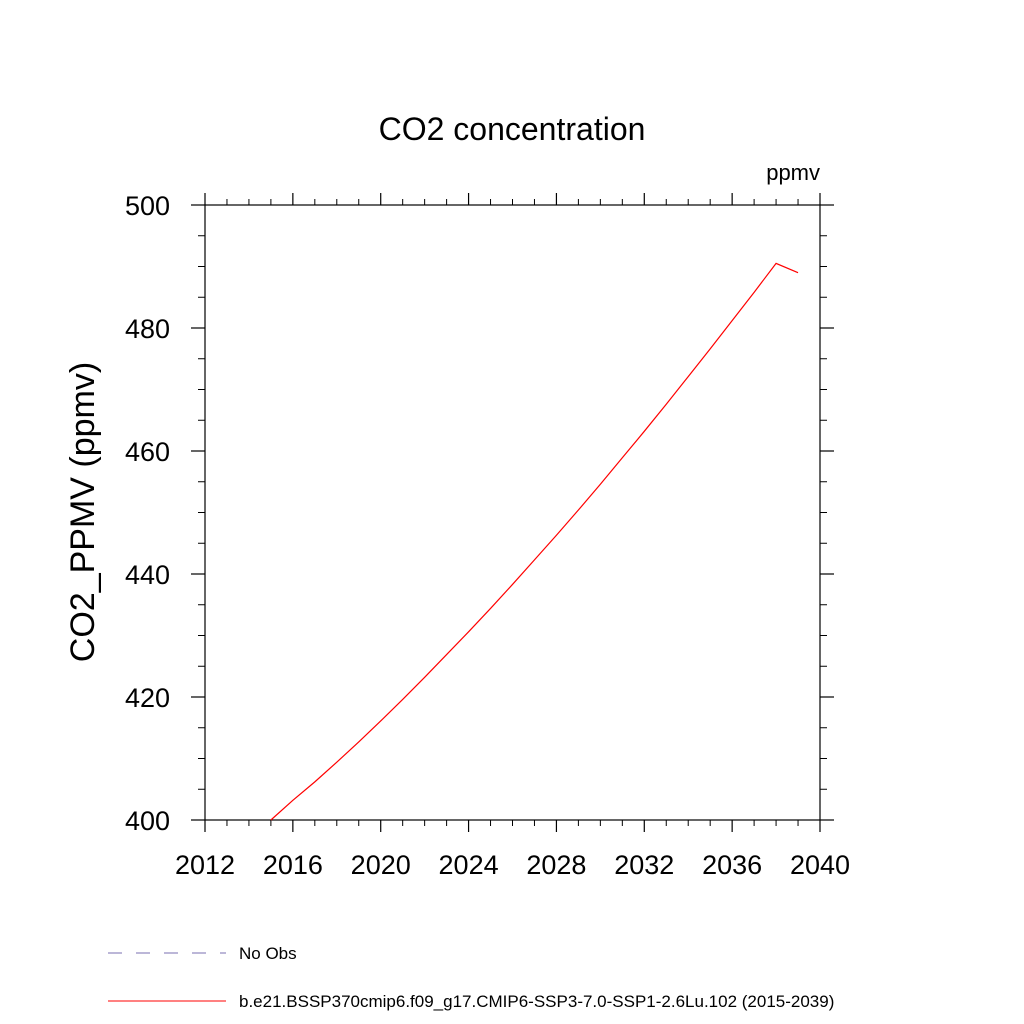  What do you see at coordinates (147, 206) in the screenshot?
I see `y-tick-label: 500` at bounding box center [147, 206].